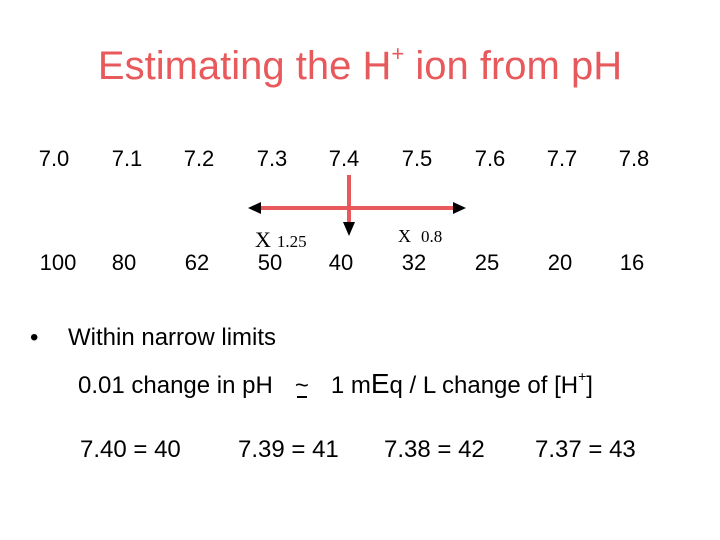  What do you see at coordinates (490, 158) in the screenshot?
I see `ph-value: 7.6` at bounding box center [490, 158].